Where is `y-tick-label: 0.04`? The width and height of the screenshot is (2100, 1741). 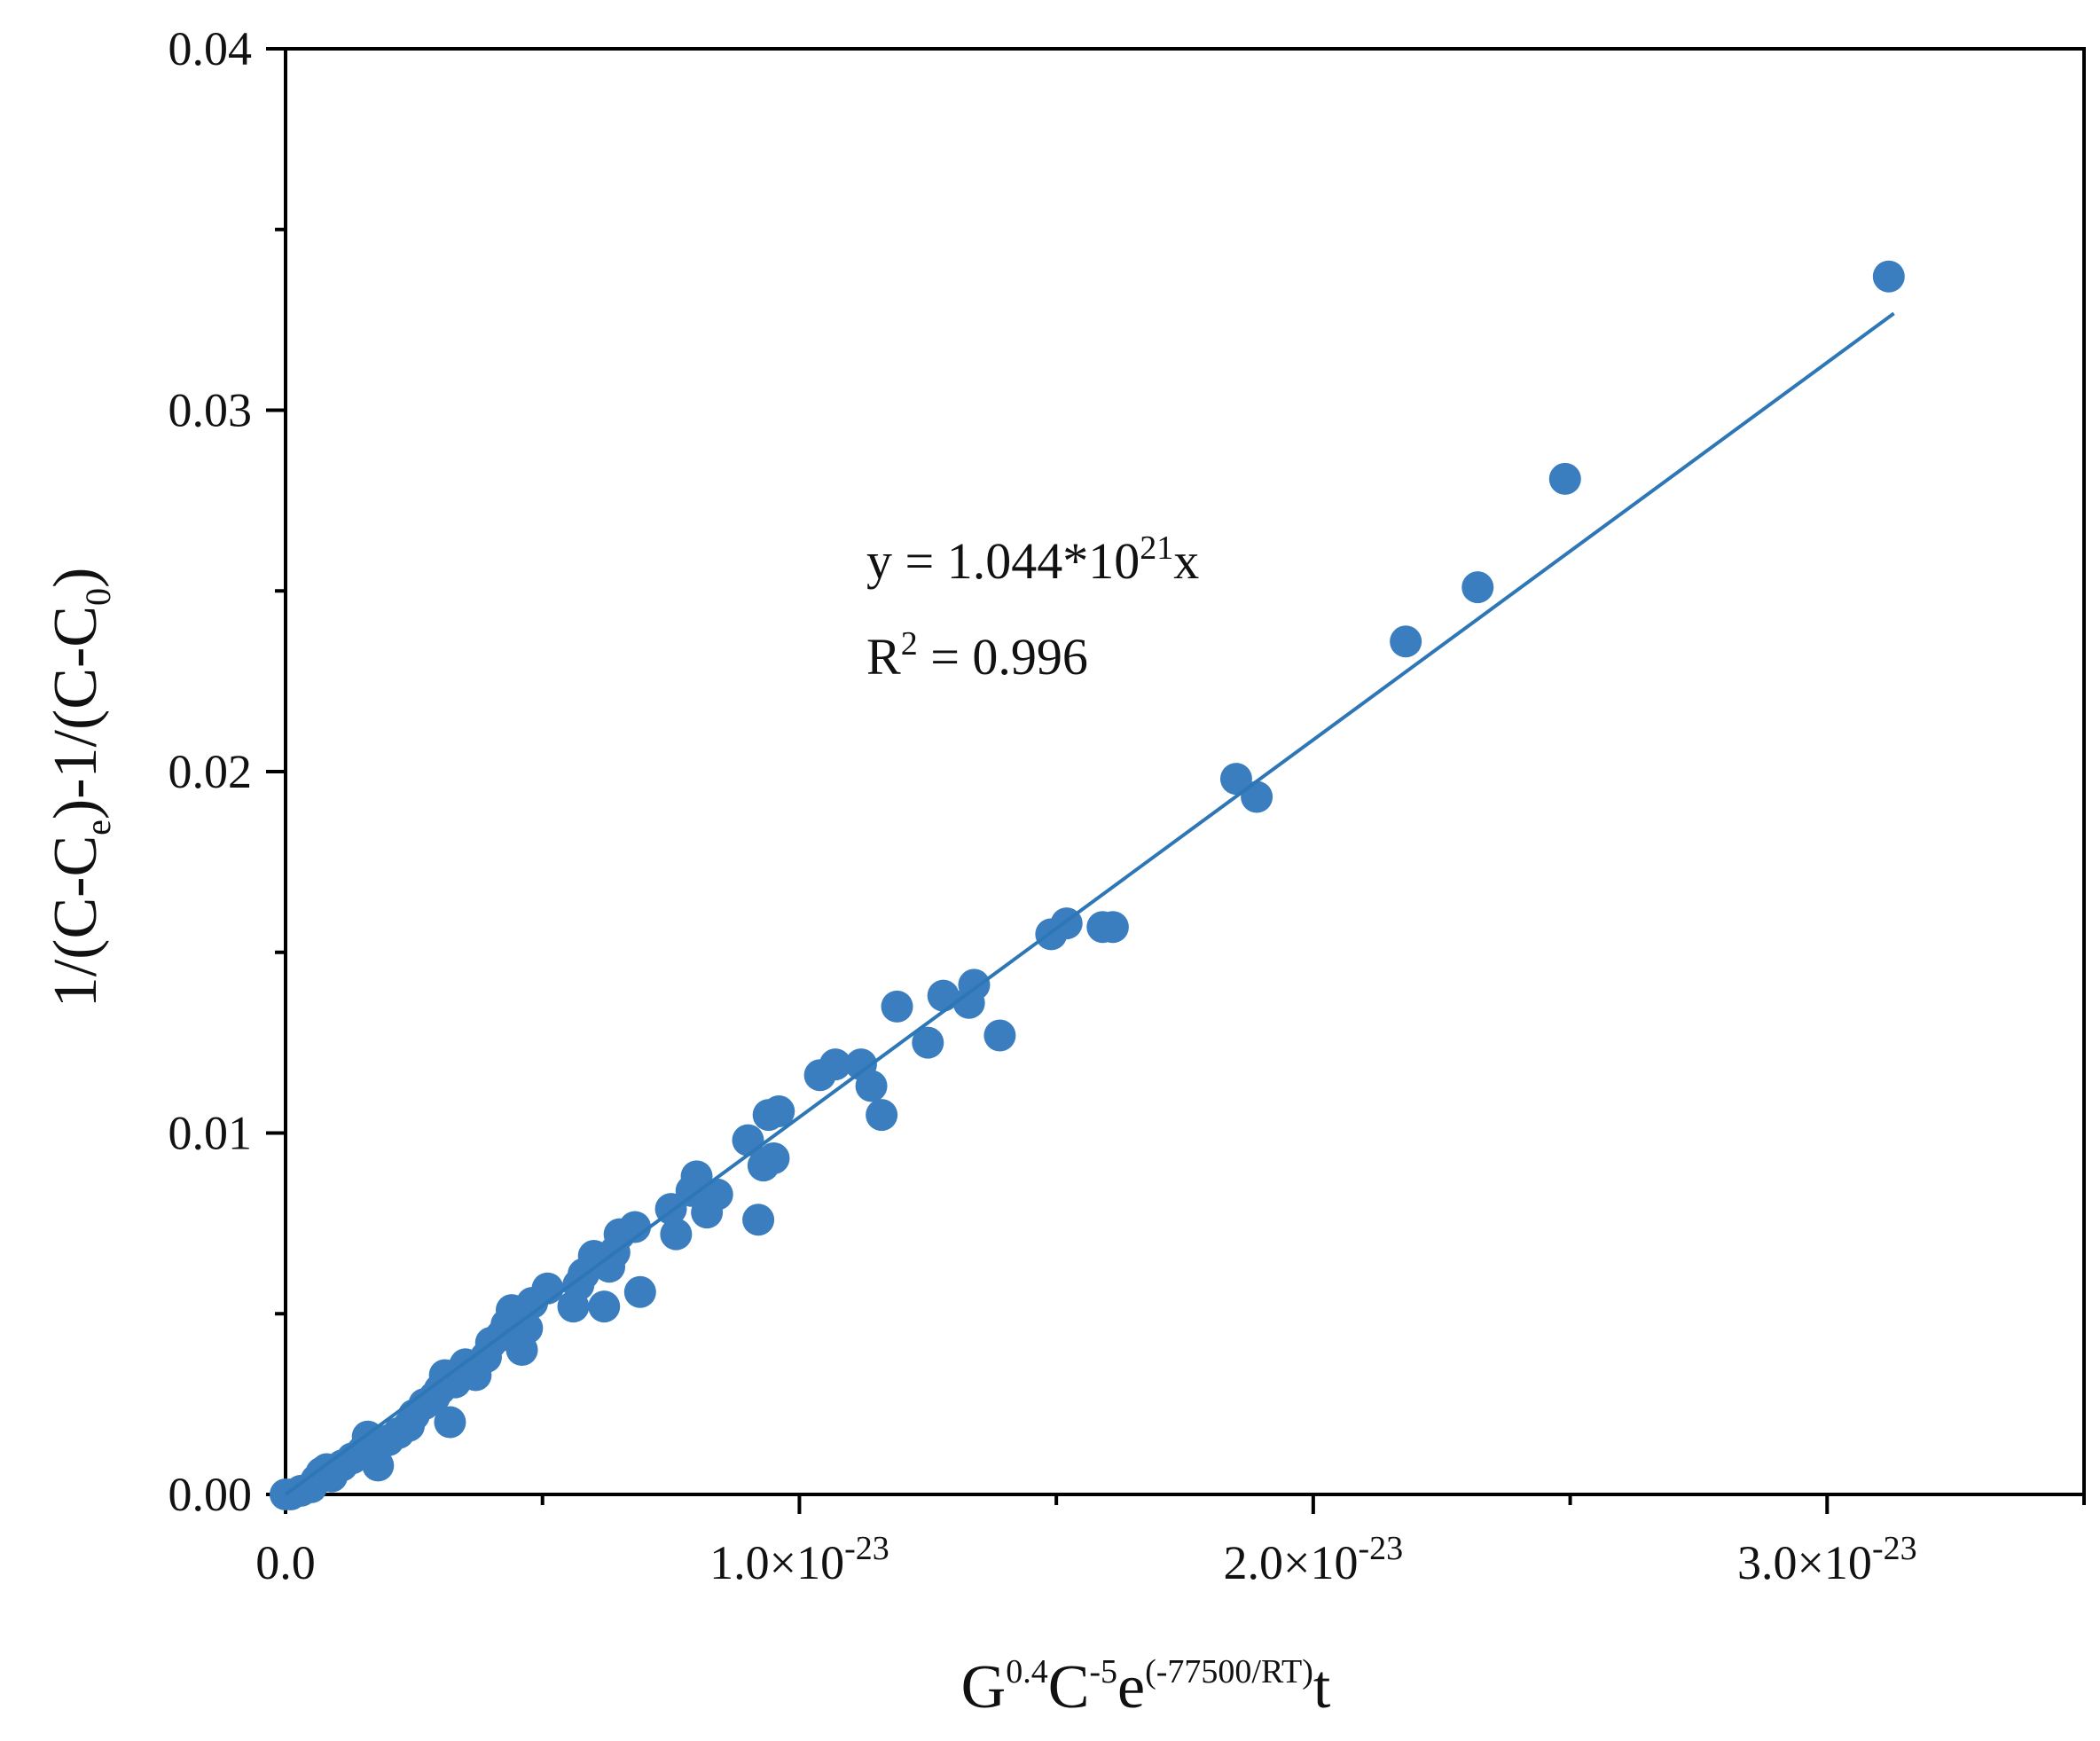 y-tick-label: 0.04 is located at coordinates (210, 48).